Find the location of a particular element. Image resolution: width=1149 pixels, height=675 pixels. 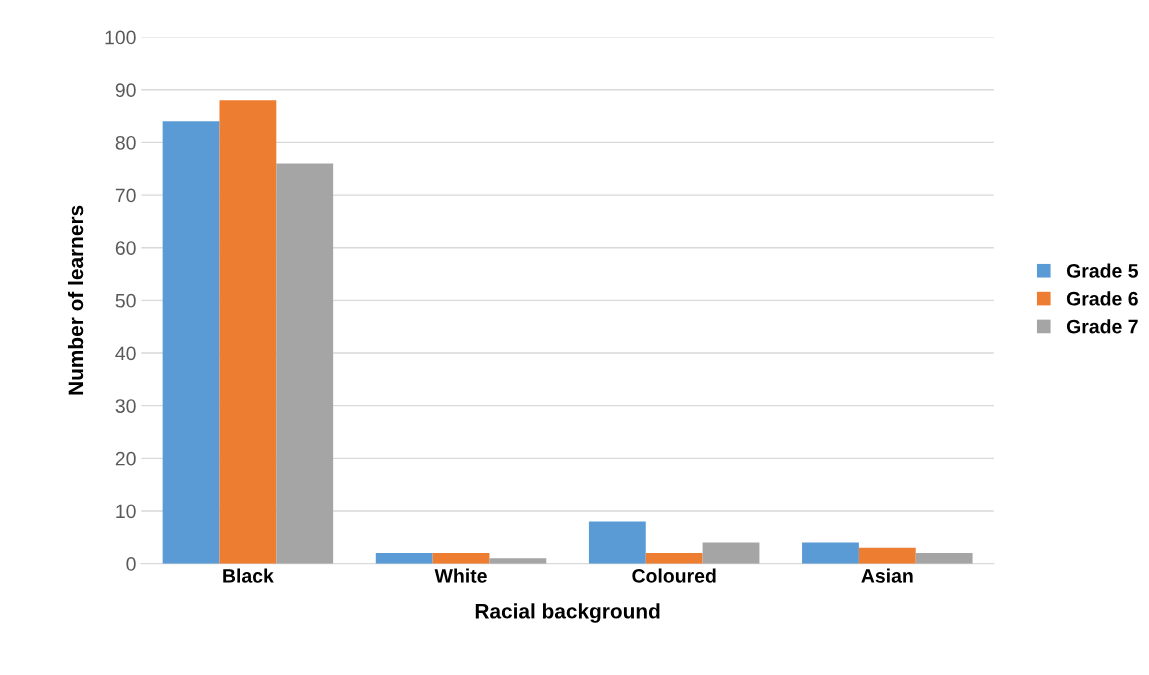

y-tick-label: 100 is located at coordinates (120, 37).